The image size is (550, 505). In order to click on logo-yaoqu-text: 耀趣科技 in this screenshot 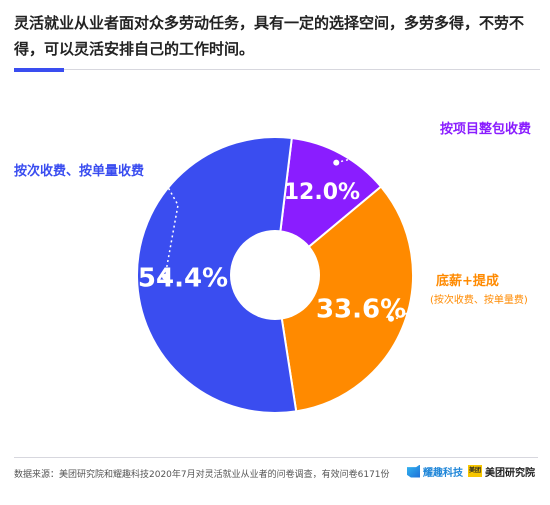, I will do `click(443, 473)`.